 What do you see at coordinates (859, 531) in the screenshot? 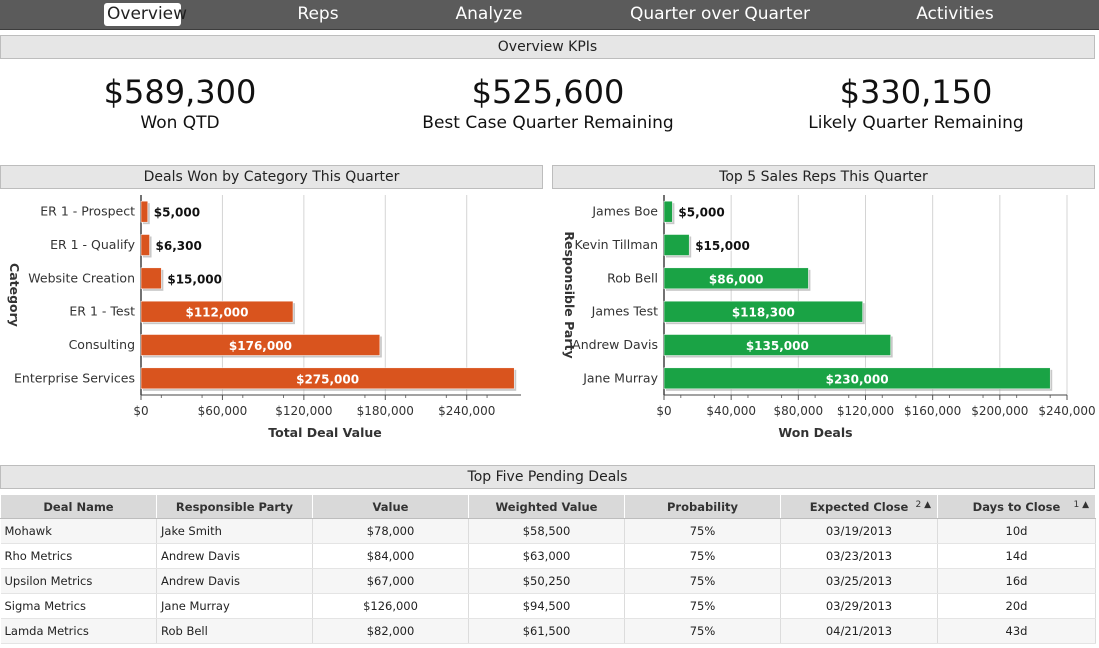
I see `table-cell: 03/19/2013` at bounding box center [859, 531].